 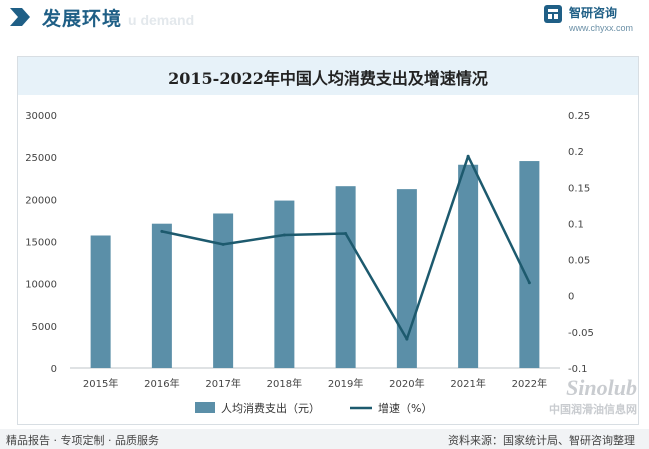 I want to click on x-tick-label: 2021年, so click(x=467, y=383).